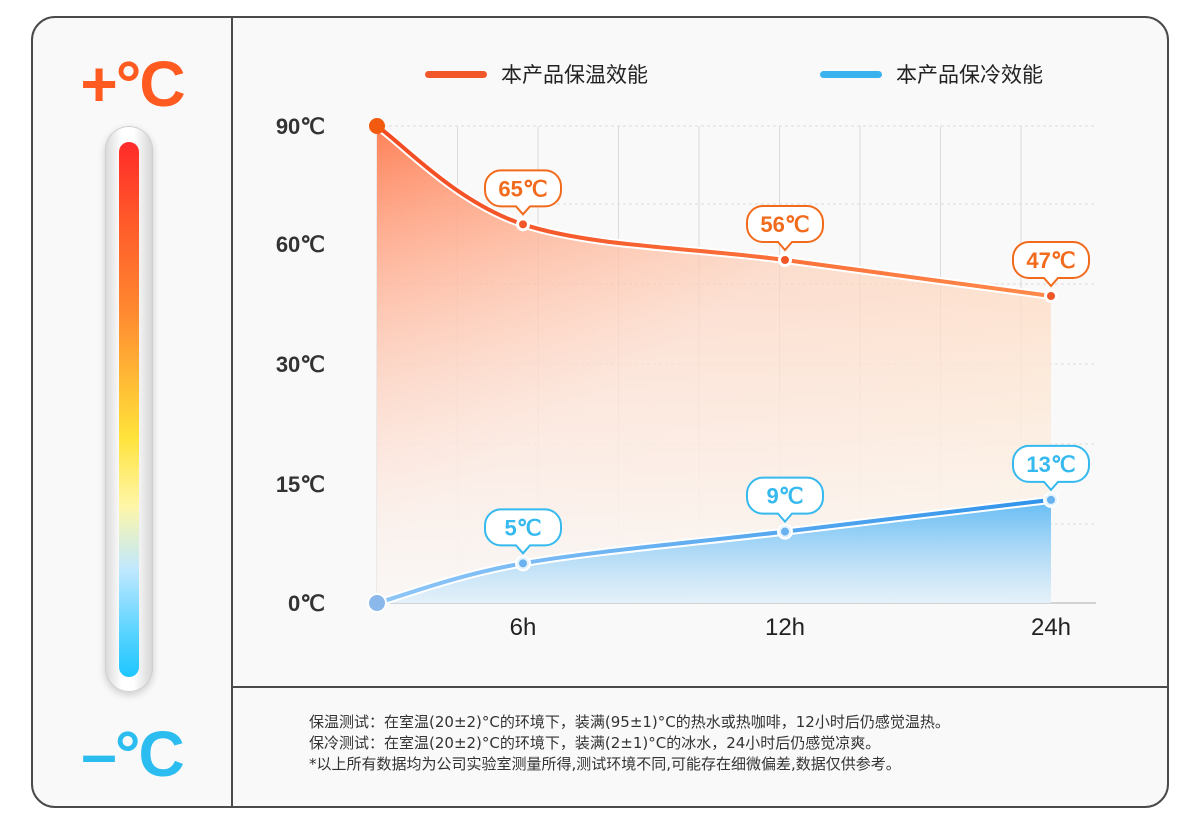  What do you see at coordinates (574, 75) in the screenshot?
I see `legend-label-warm: 本产品保温效能` at bounding box center [574, 75].